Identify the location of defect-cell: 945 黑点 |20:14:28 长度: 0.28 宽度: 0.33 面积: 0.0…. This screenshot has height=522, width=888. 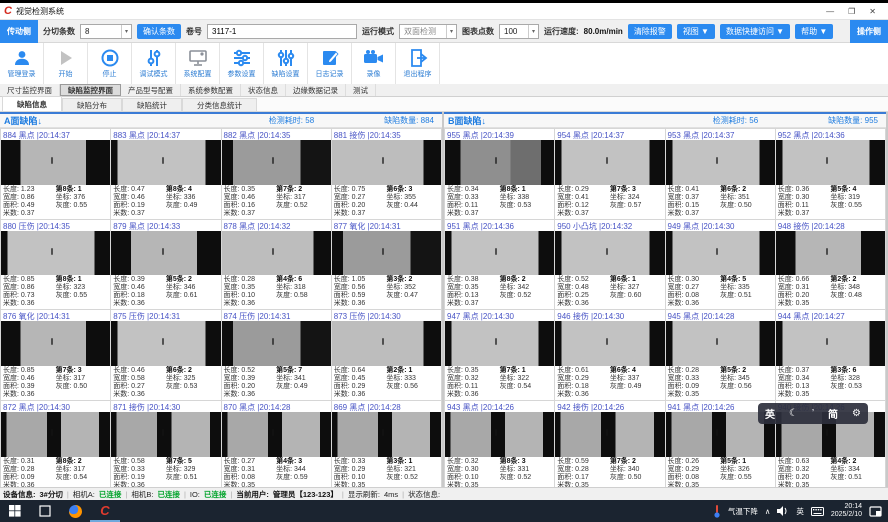
(720, 355).